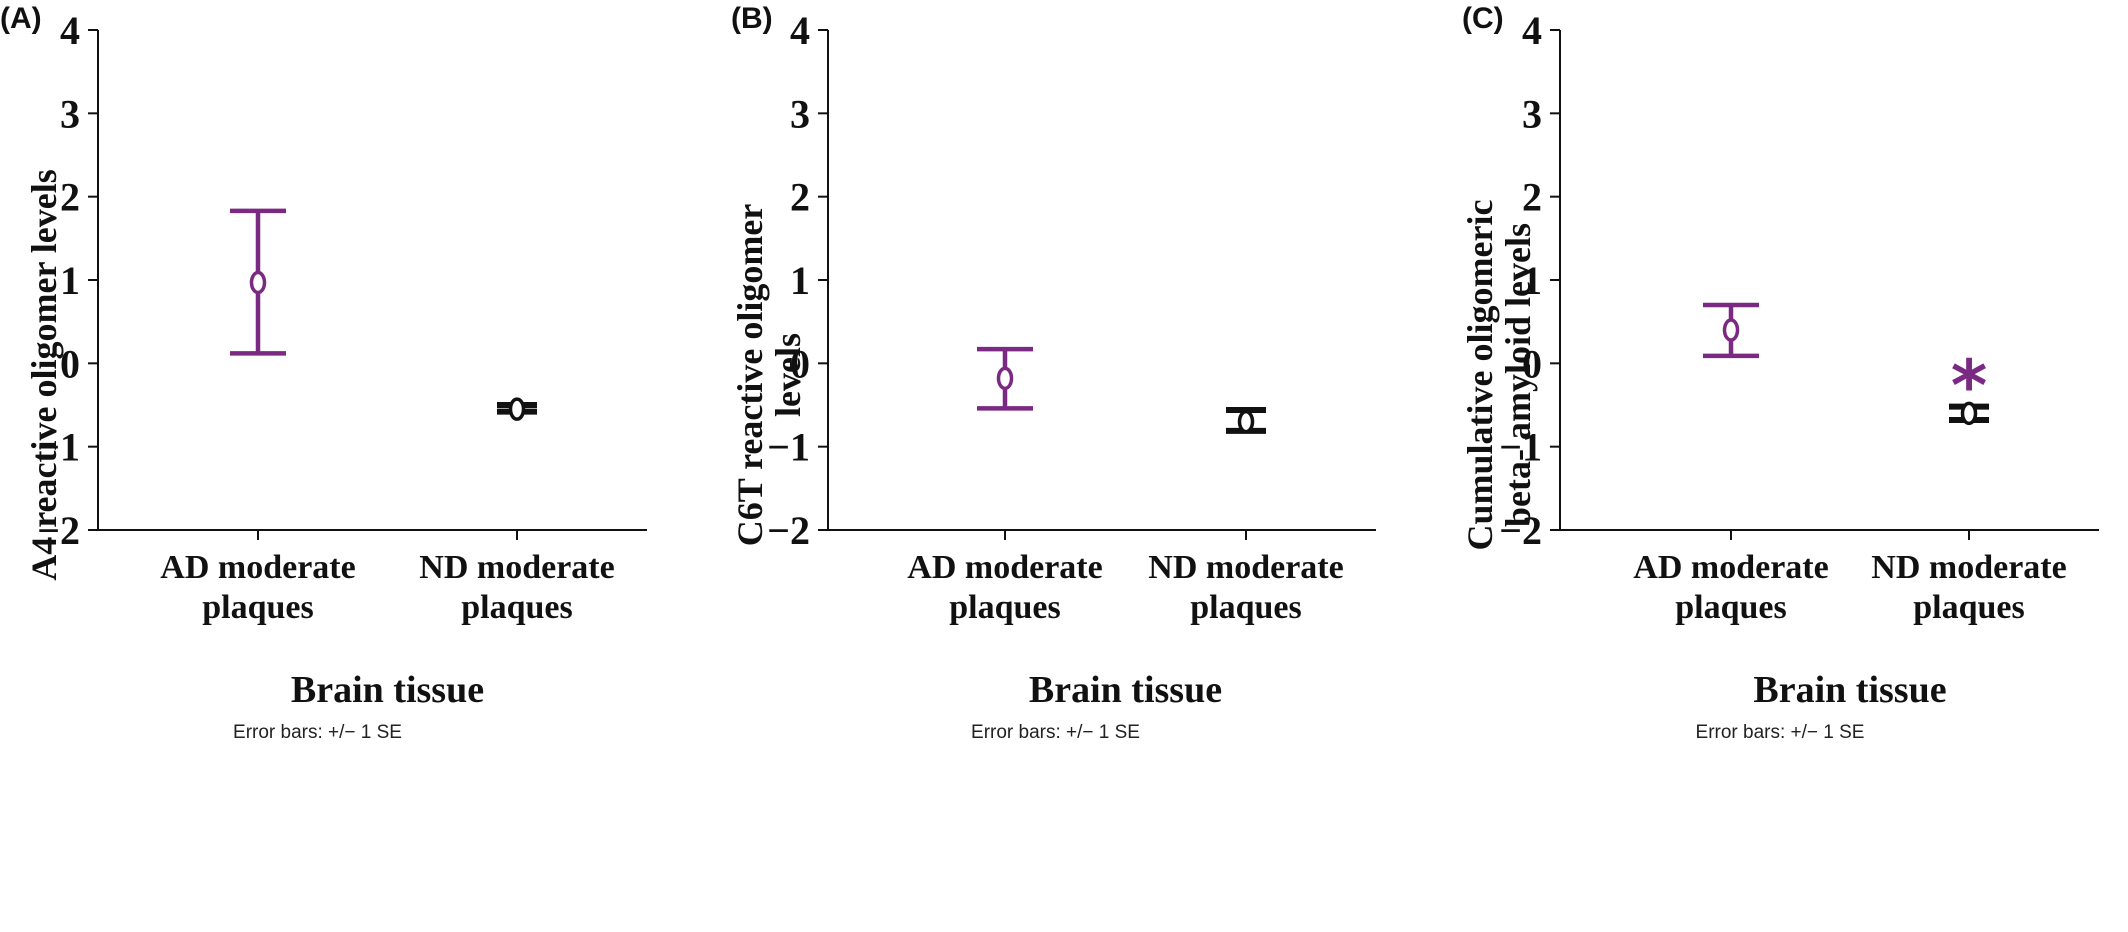  What do you see at coordinates (788, 375) in the screenshot?
I see `y-axis-title-line: levels` at bounding box center [788, 375].